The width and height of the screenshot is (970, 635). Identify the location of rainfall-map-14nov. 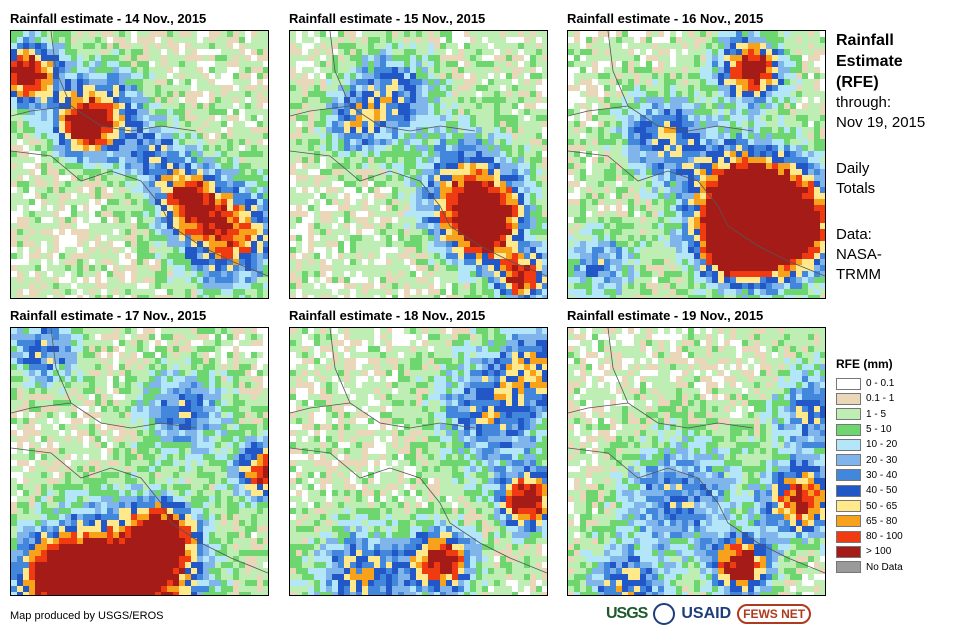
(139, 164).